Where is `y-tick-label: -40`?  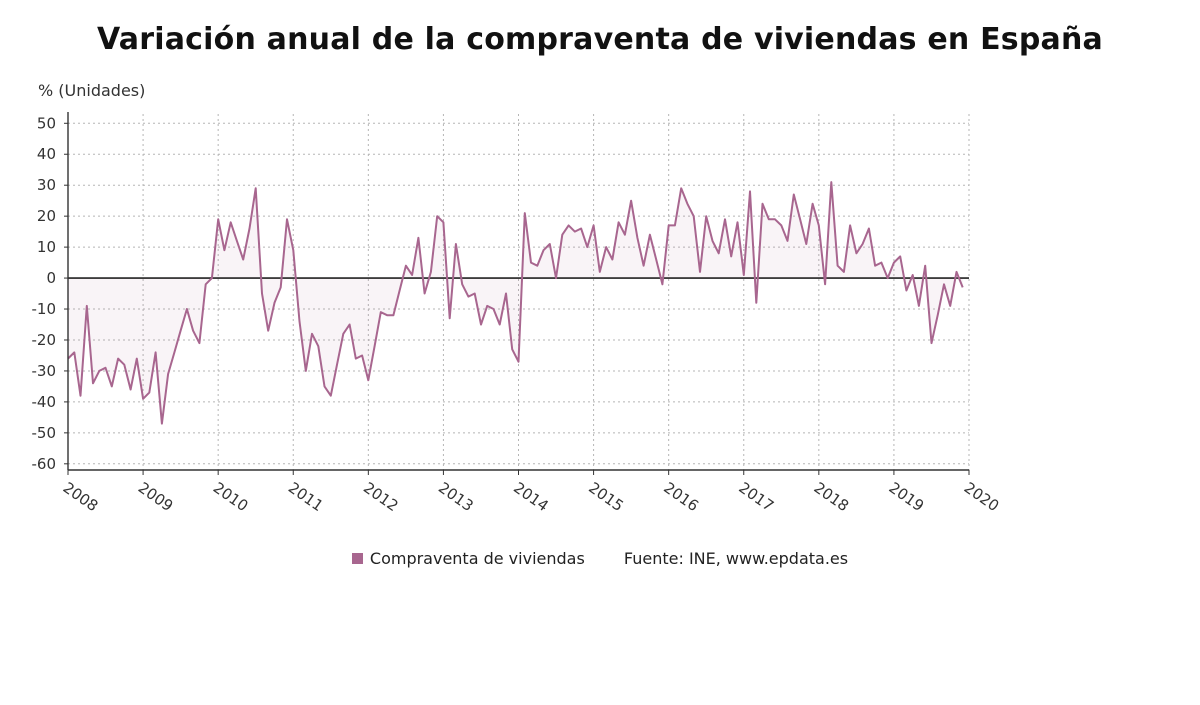 y-tick-label: -40 is located at coordinates (44, 402).